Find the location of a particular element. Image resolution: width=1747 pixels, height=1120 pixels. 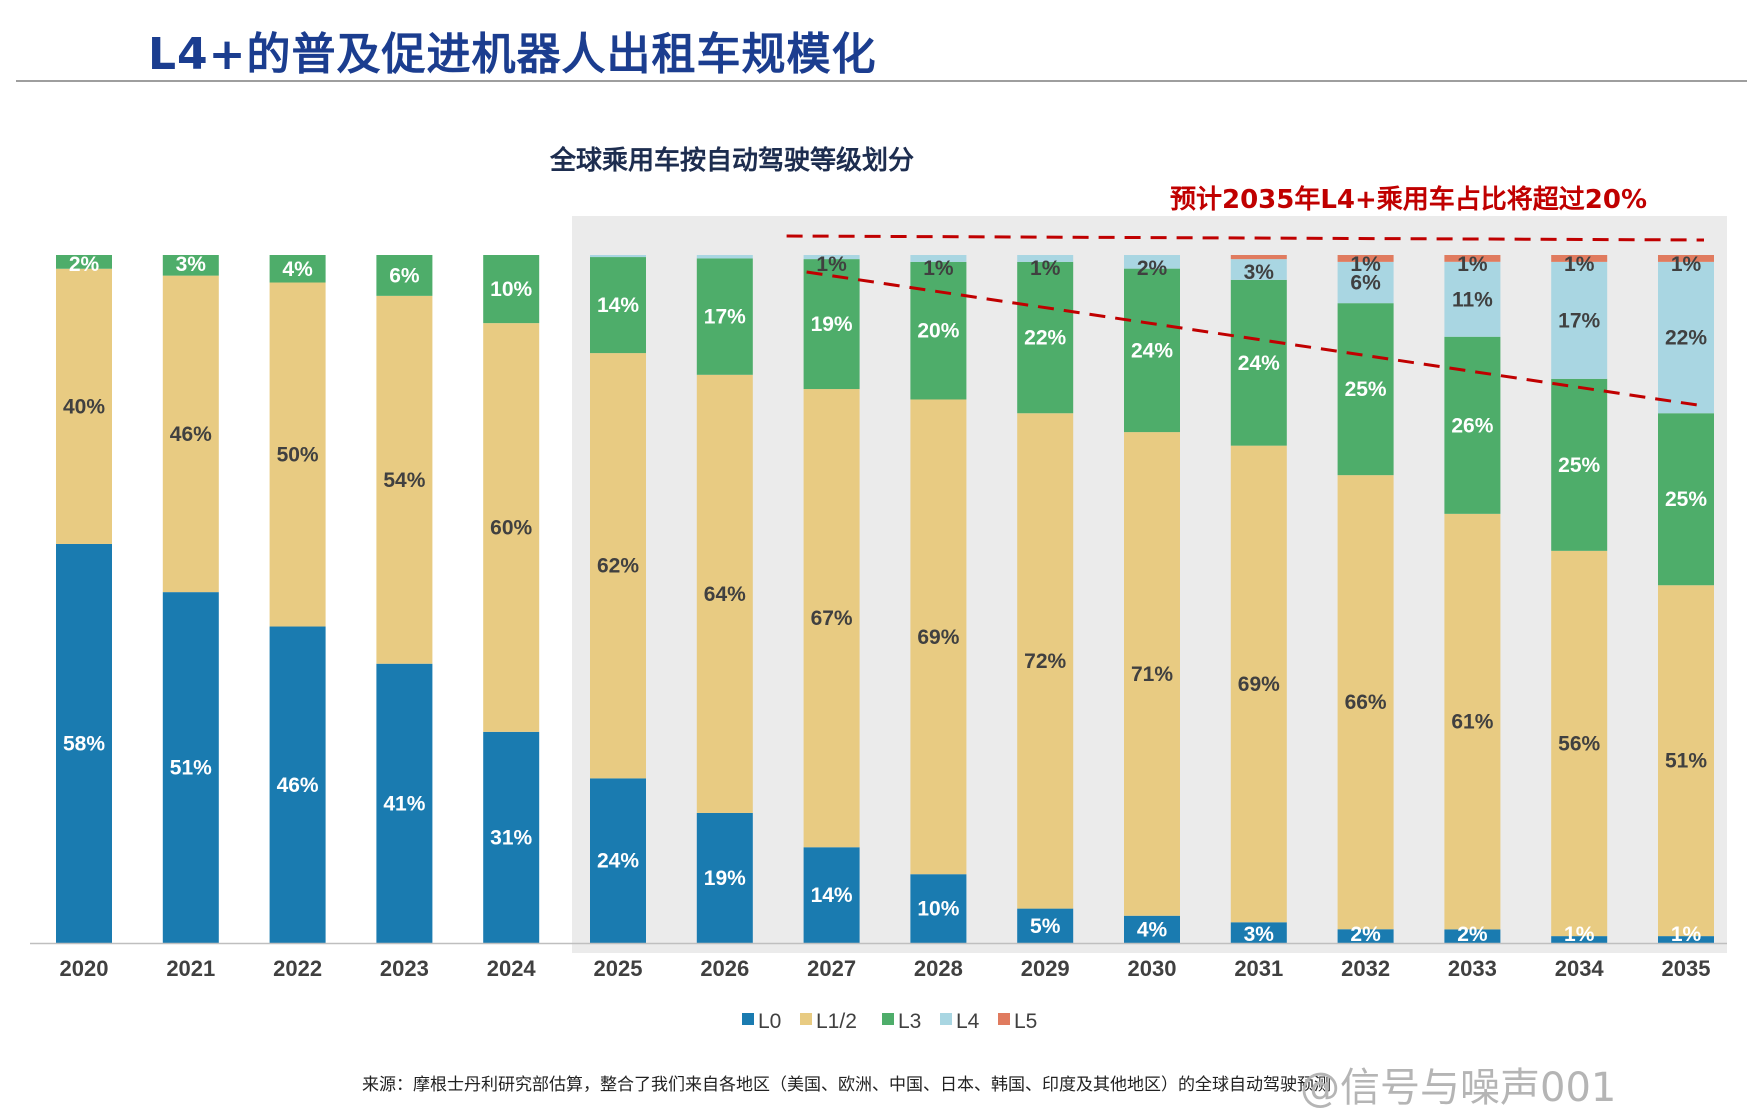

data-label-l4-2035: 22% is located at coordinates (1686, 338).